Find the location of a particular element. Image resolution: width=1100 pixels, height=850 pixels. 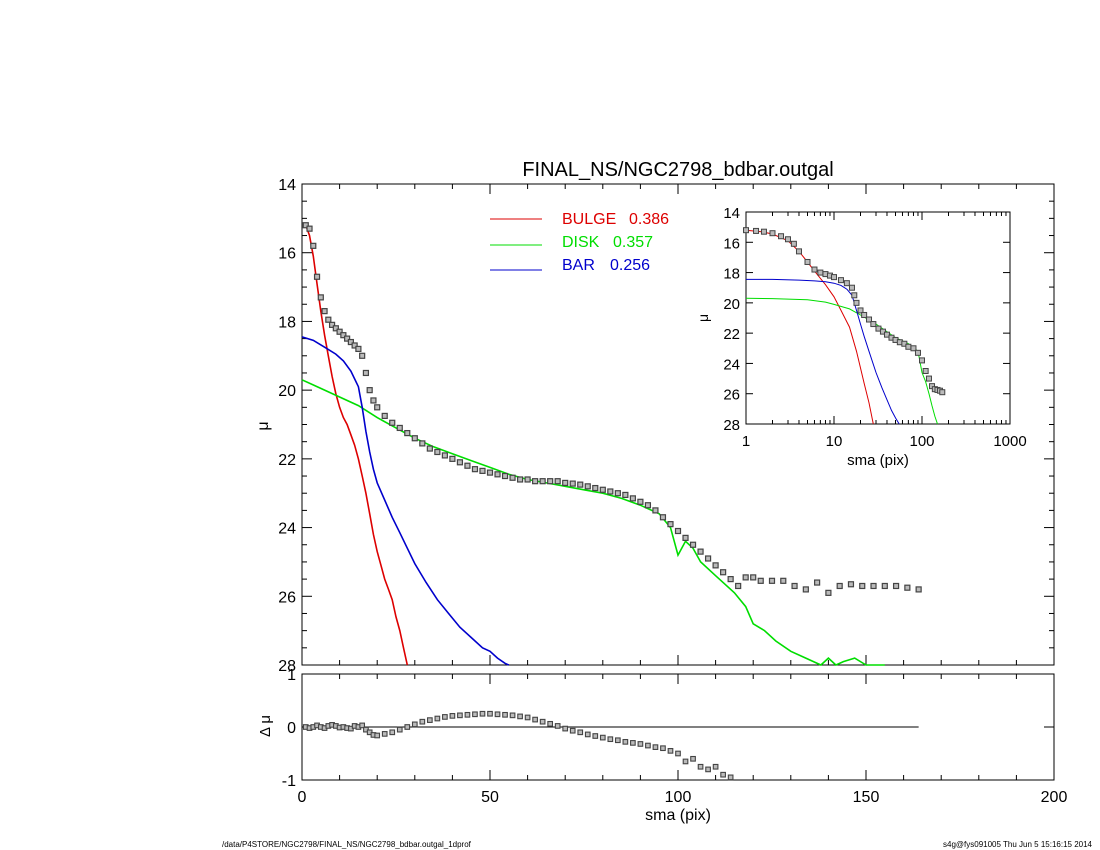

residual-series-layer is located at coordinates (610, 745).